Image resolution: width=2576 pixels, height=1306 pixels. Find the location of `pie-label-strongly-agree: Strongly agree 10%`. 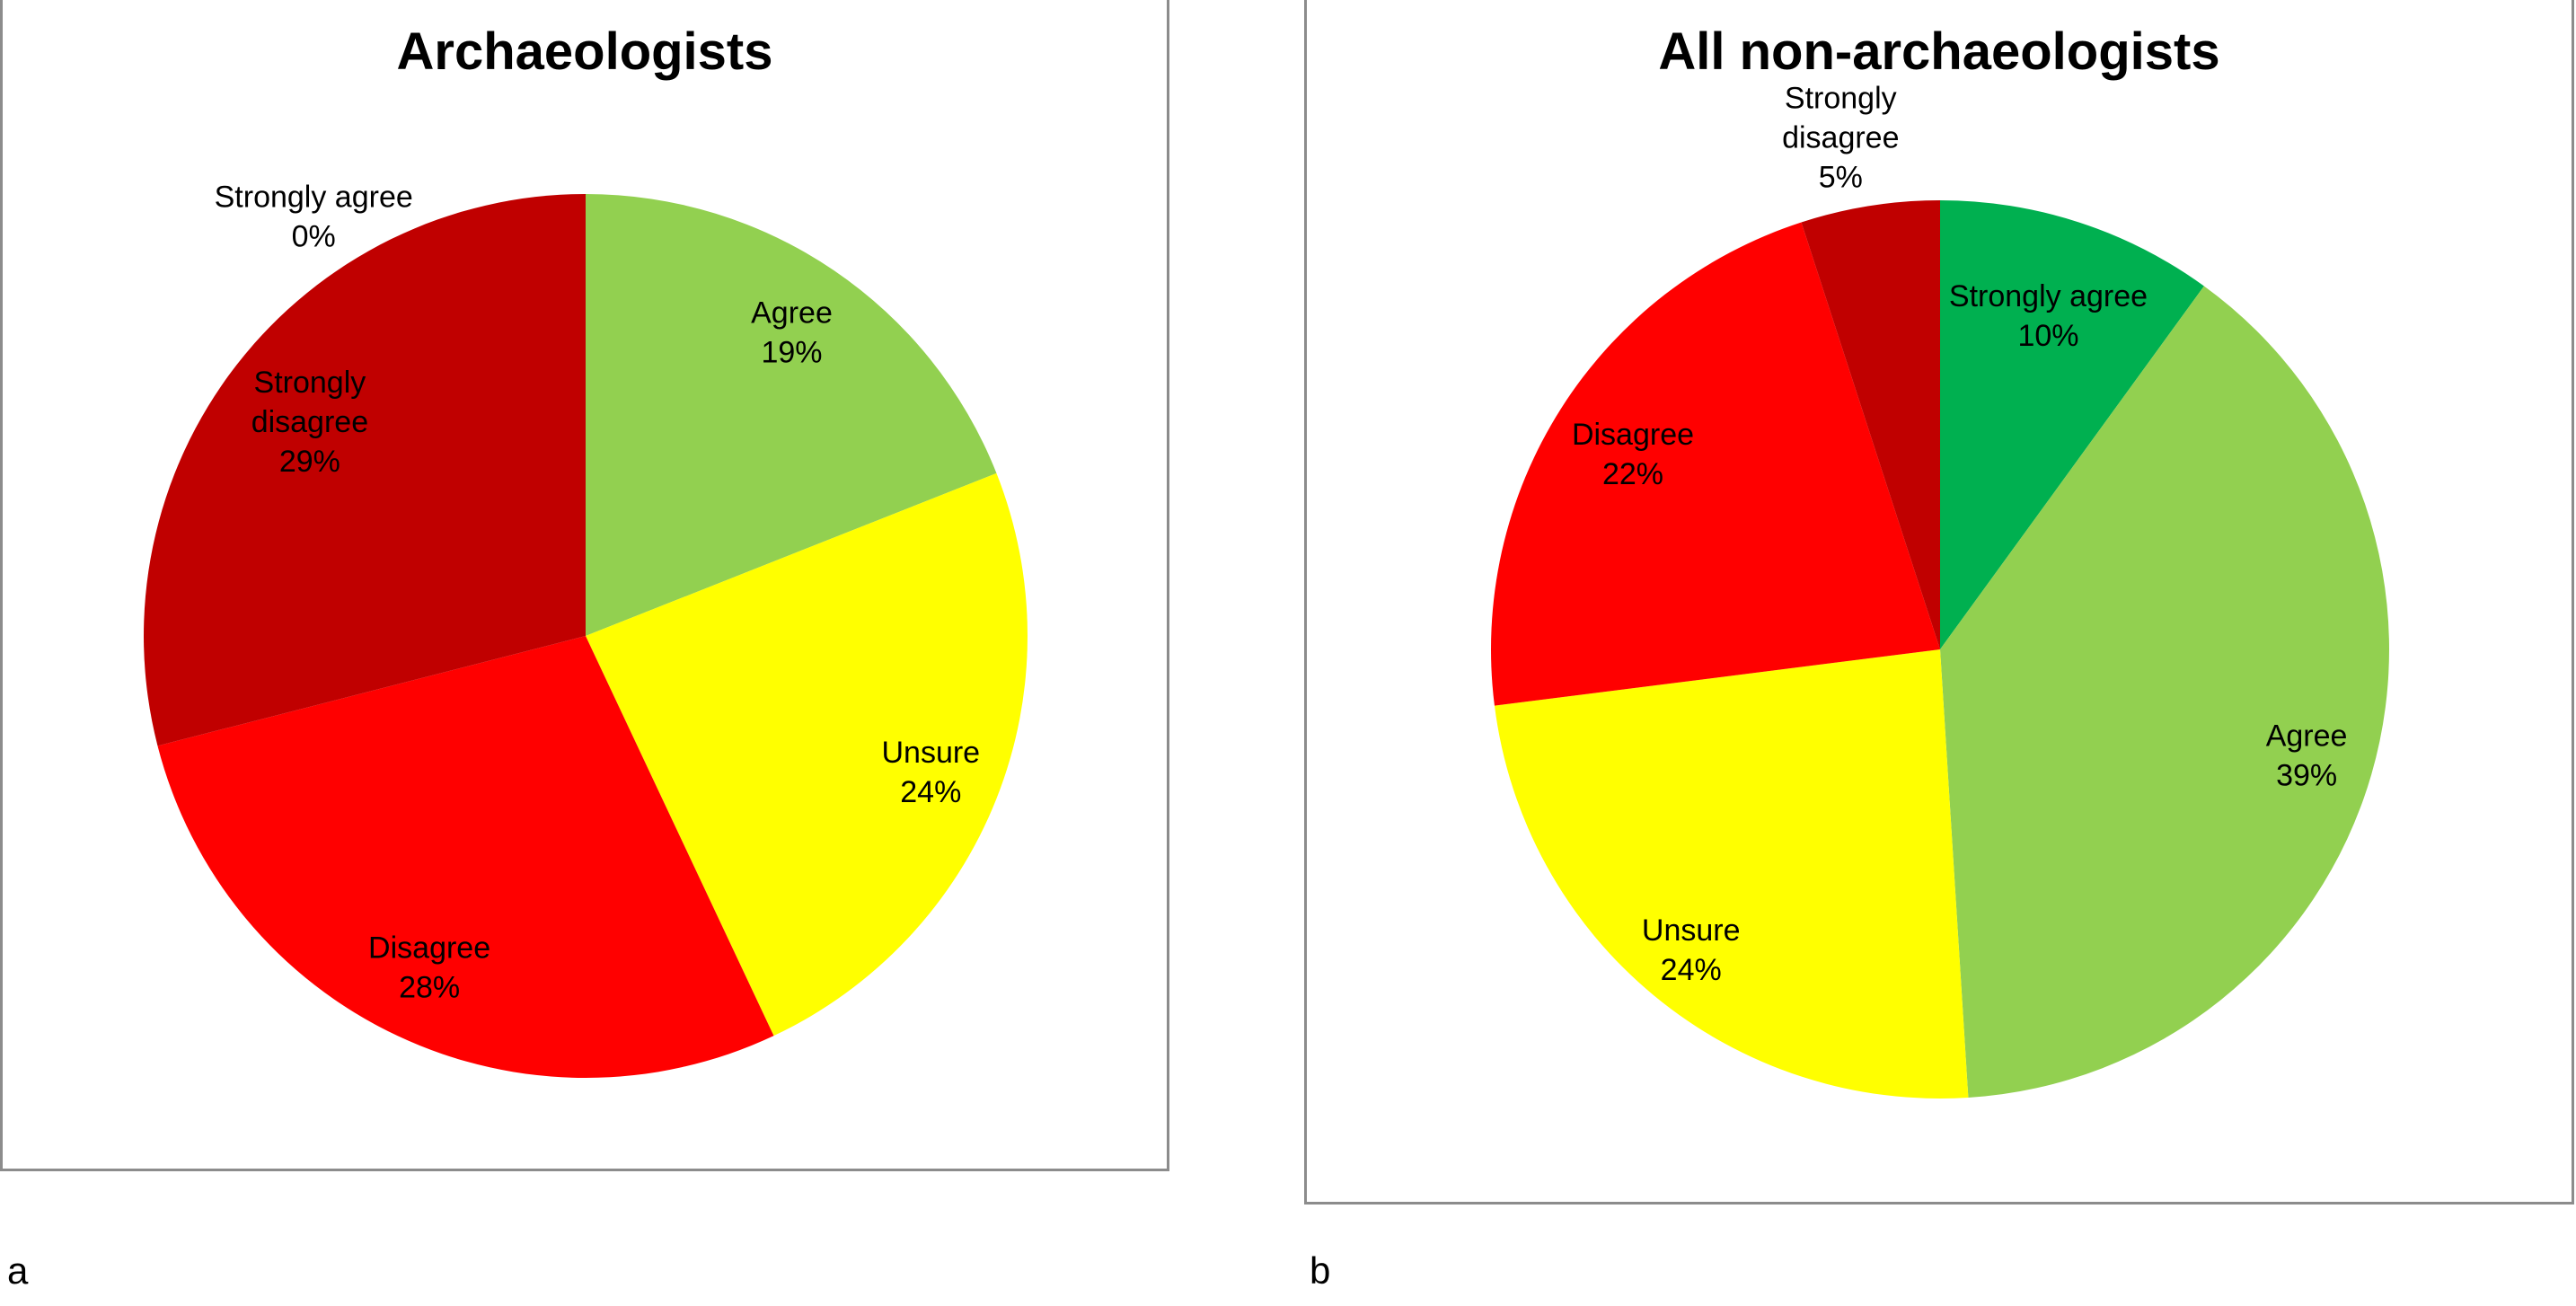

pie-label-strongly-agree: Strongly agree 10% is located at coordinates (2048, 316).